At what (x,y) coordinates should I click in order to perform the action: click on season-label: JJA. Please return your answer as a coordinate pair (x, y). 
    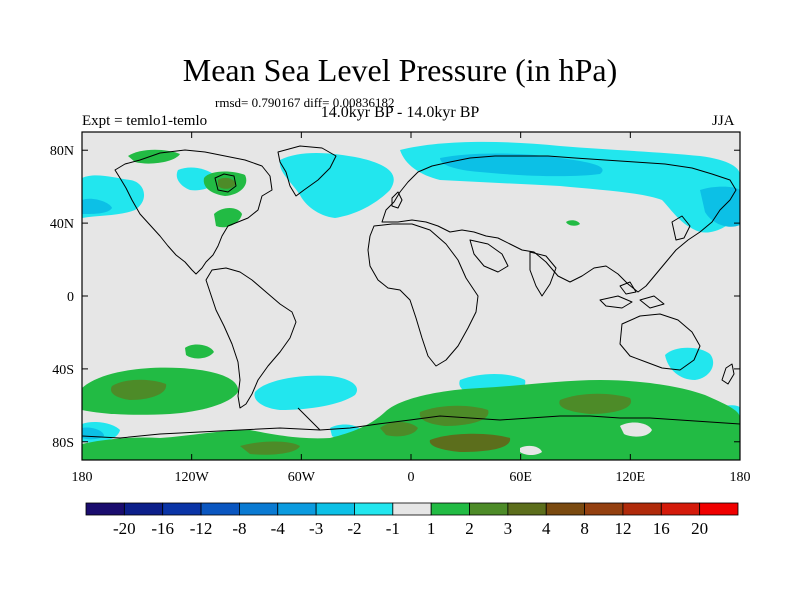
    Looking at the image, I should click on (723, 121).